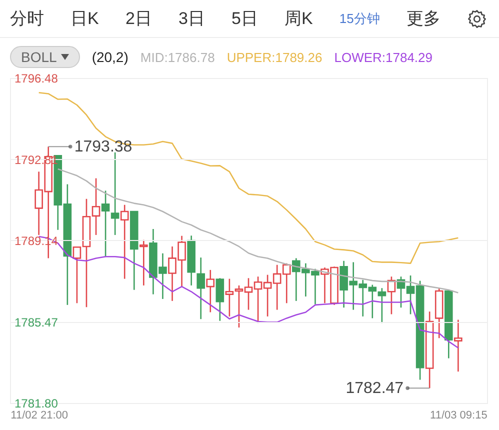 Image resolution: width=499 pixels, height=430 pixels. What do you see at coordinates (459, 416) in the screenshot?
I see `x-tick-label: 11/03 09:15` at bounding box center [459, 416].